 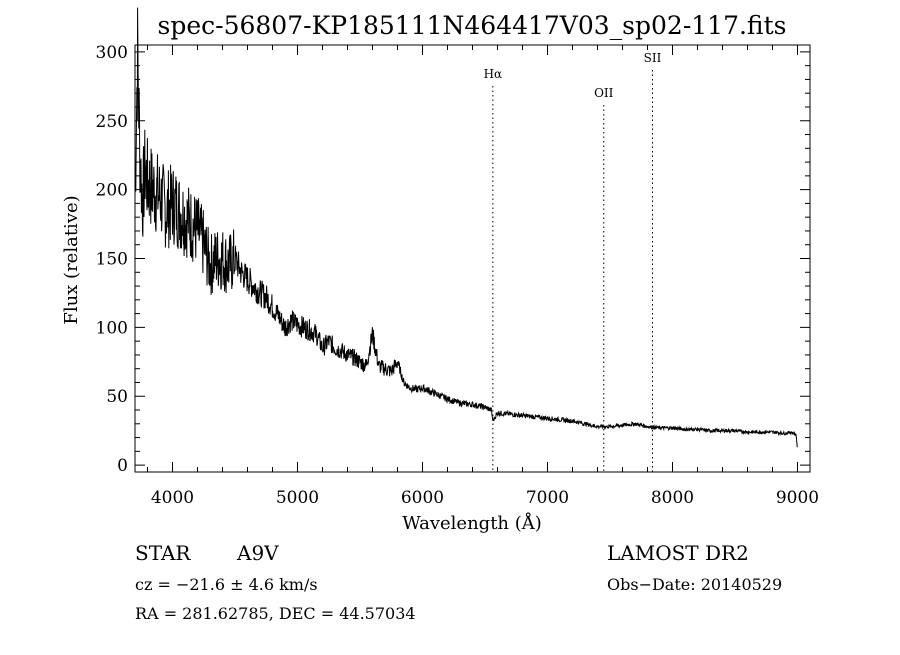 I want to click on object-subclass: A9V, so click(x=257, y=553).